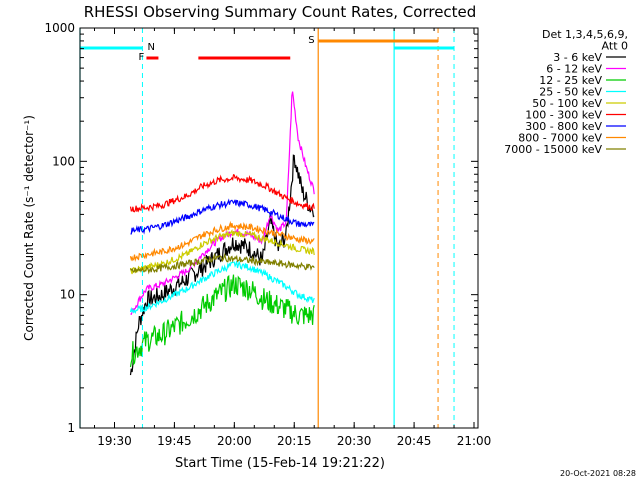 The image size is (640, 480). What do you see at coordinates (414, 441) in the screenshot?
I see `x-tick-label-5: 20:45` at bounding box center [414, 441].